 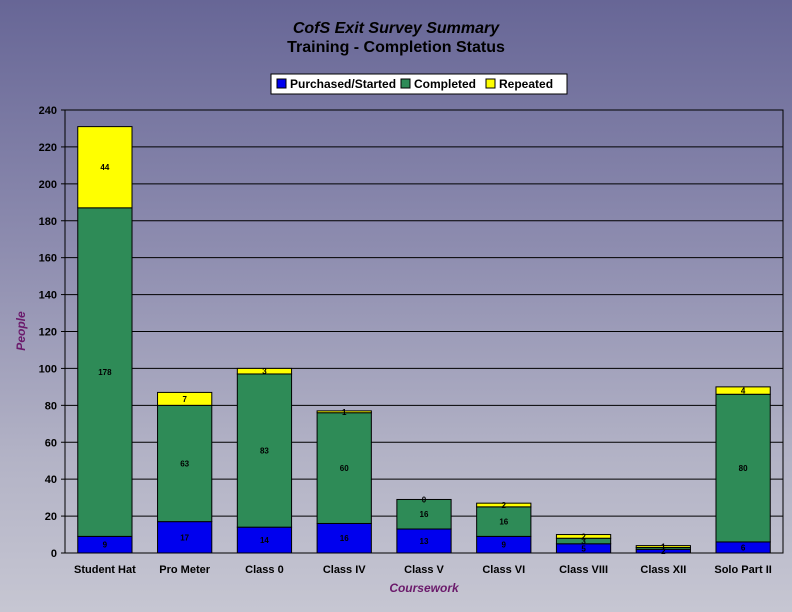 What do you see at coordinates (663, 570) in the screenshot?
I see `category-label: Class XII` at bounding box center [663, 570].